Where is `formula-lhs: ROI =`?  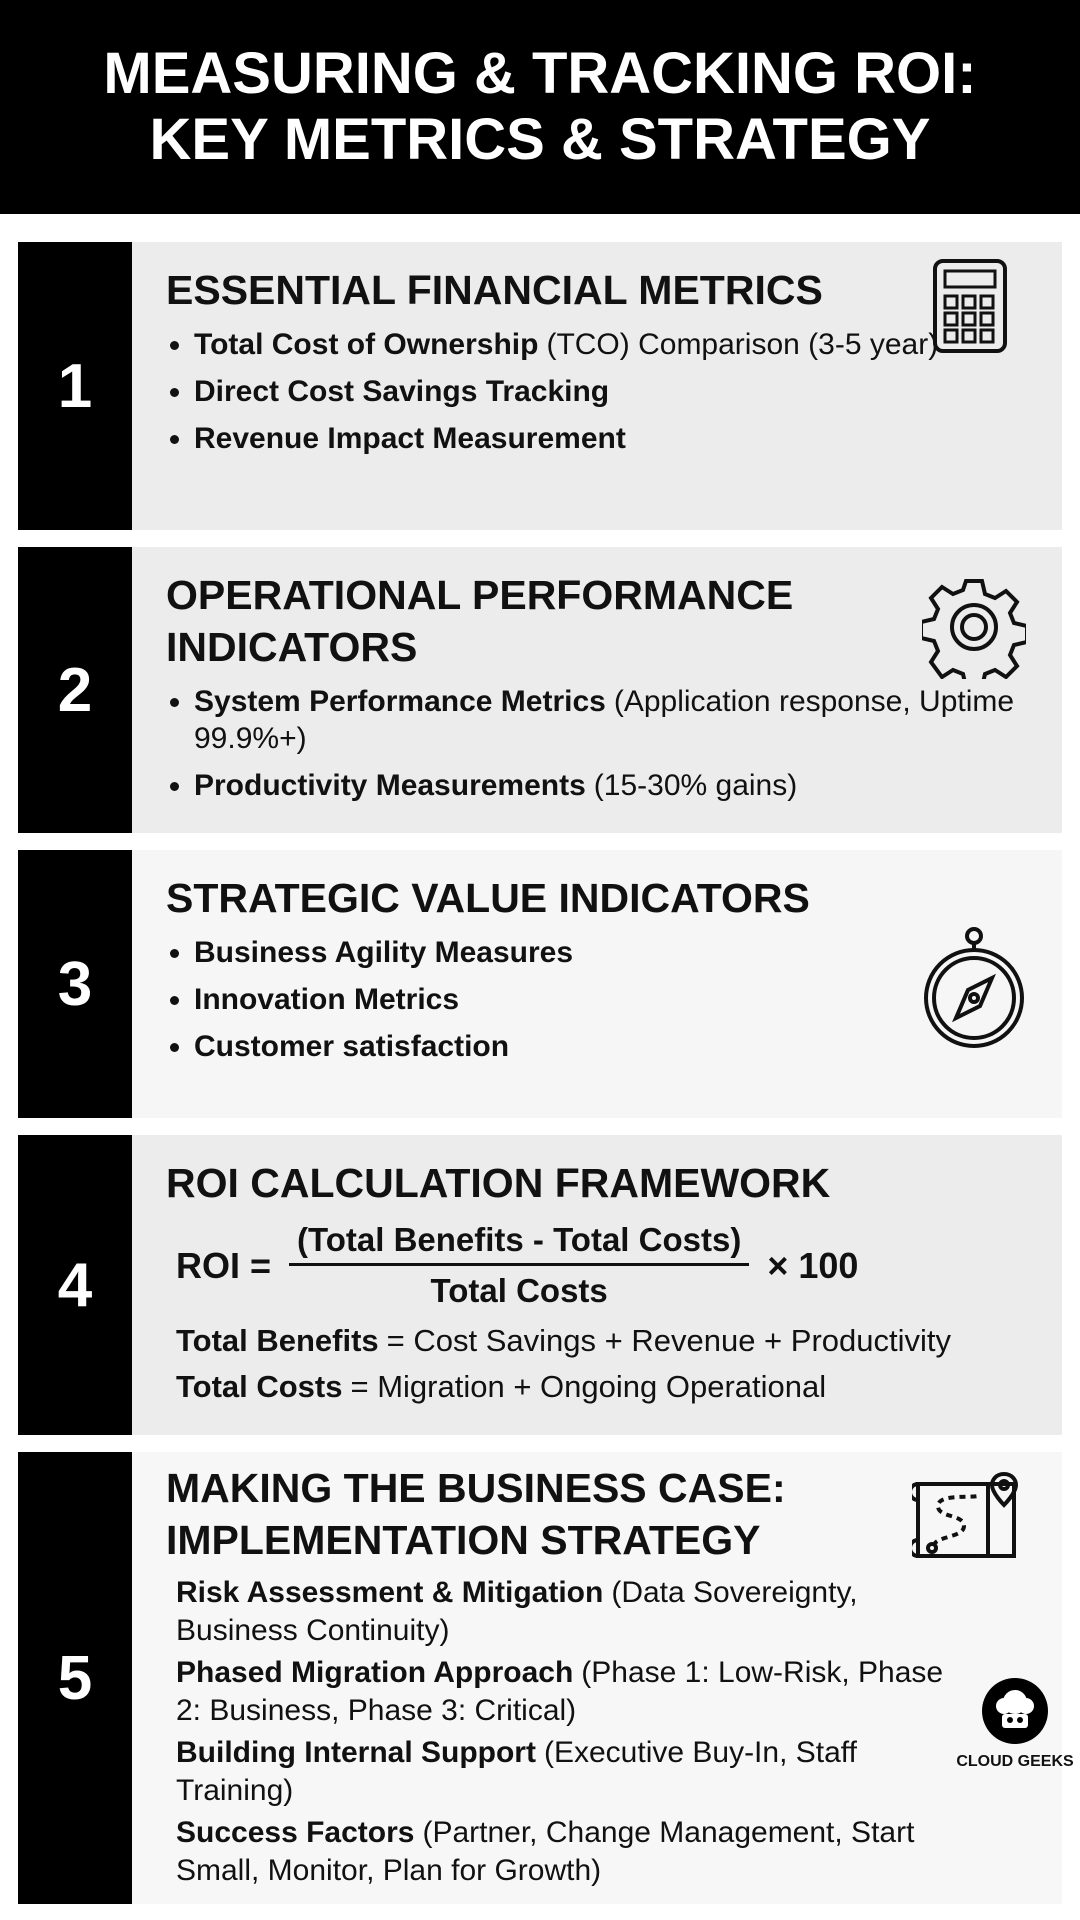 formula-lhs: ROI = is located at coordinates (224, 1265).